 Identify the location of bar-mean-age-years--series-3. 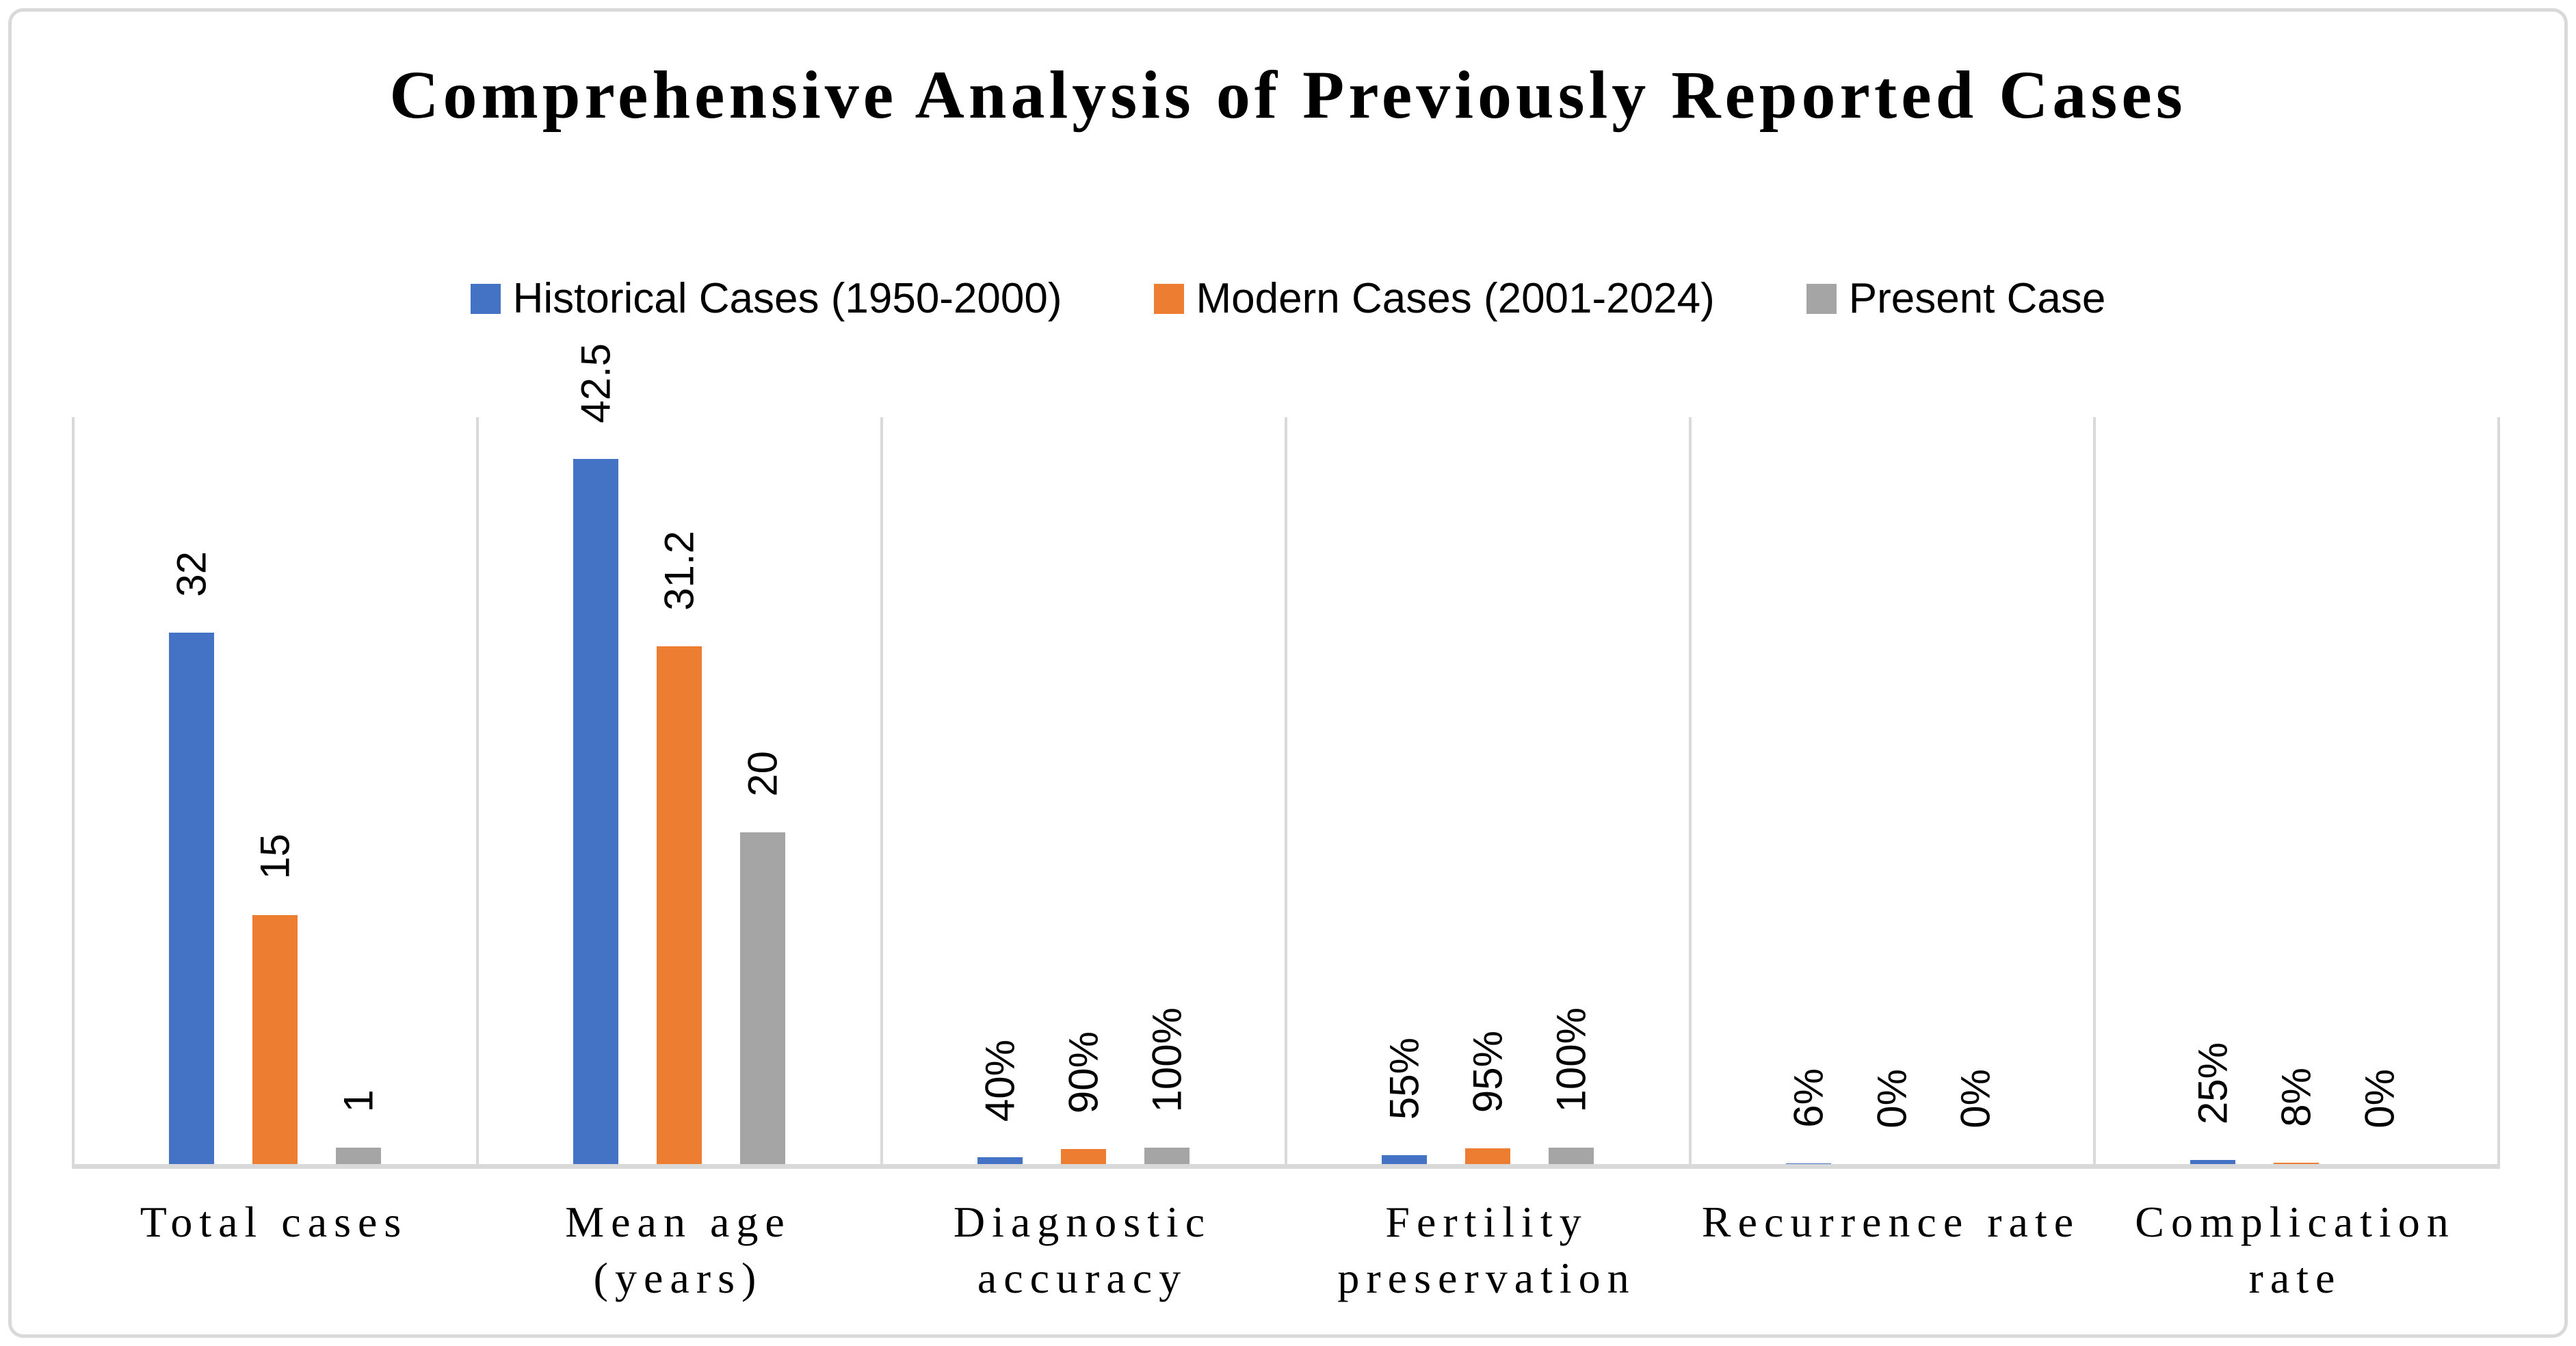
(762, 998).